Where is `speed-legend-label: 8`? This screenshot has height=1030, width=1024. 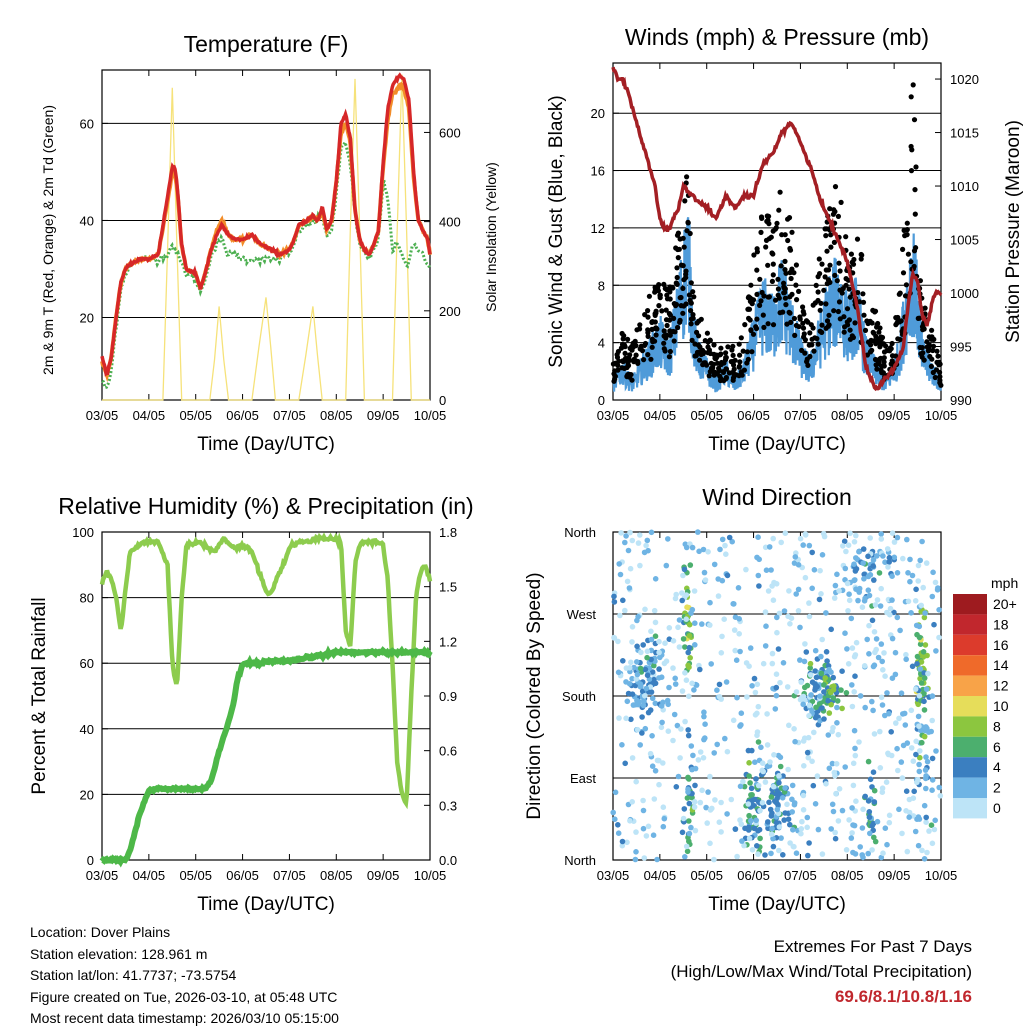 speed-legend-label: 8 is located at coordinates (997, 726).